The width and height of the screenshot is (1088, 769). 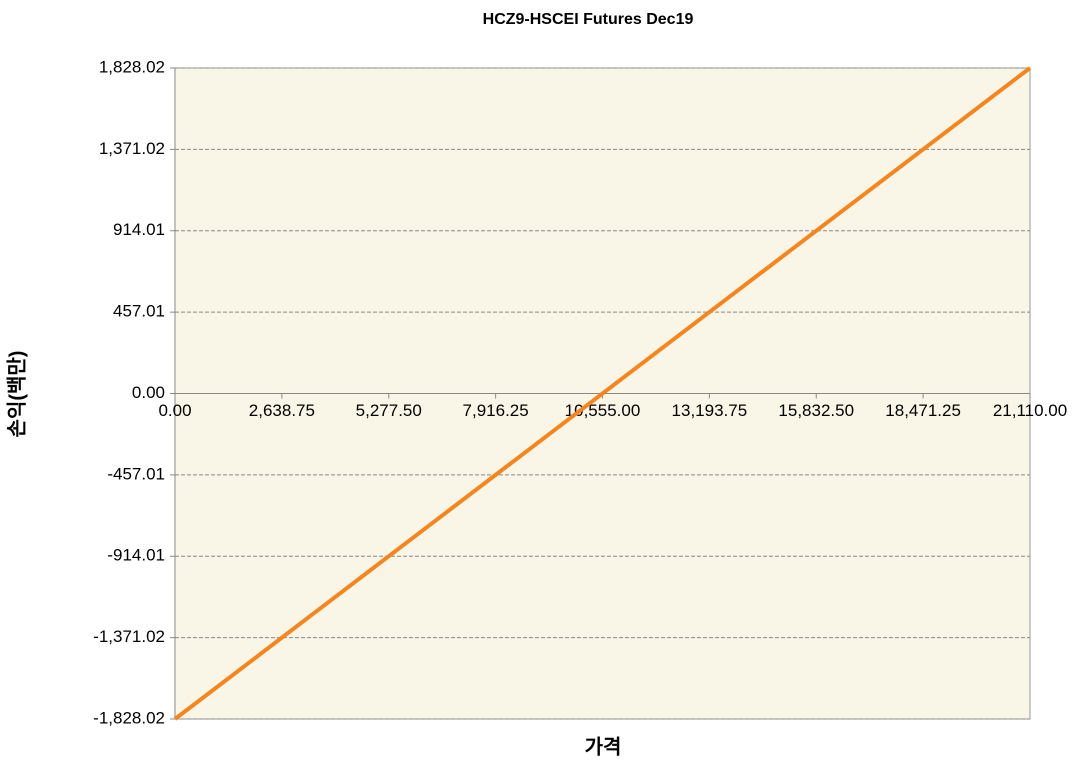 I want to click on y-tick-label: -457.01, so click(x=136, y=473).